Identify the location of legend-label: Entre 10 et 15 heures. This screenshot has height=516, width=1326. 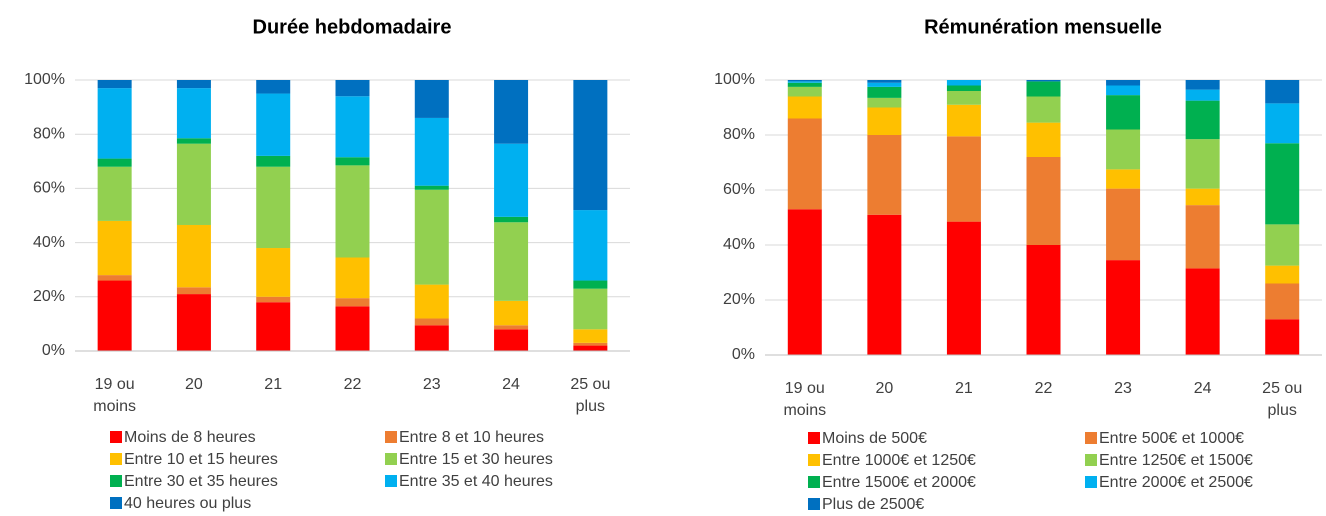
(201, 459).